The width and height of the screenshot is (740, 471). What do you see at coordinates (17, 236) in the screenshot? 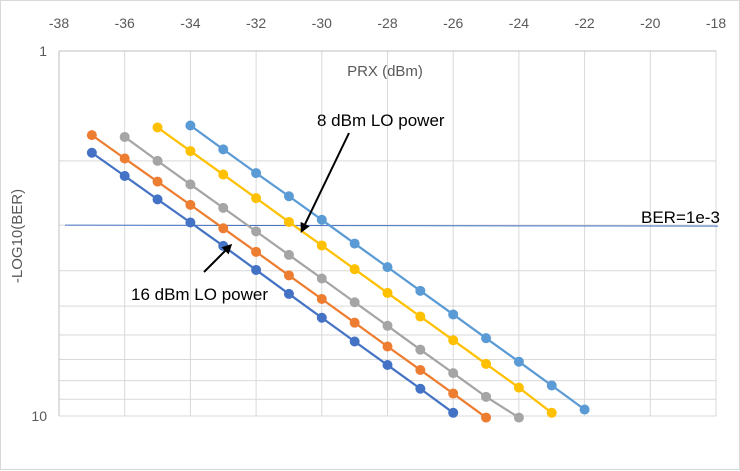
I see `y-axis-title: -LOG10(BER)` at bounding box center [17, 236].